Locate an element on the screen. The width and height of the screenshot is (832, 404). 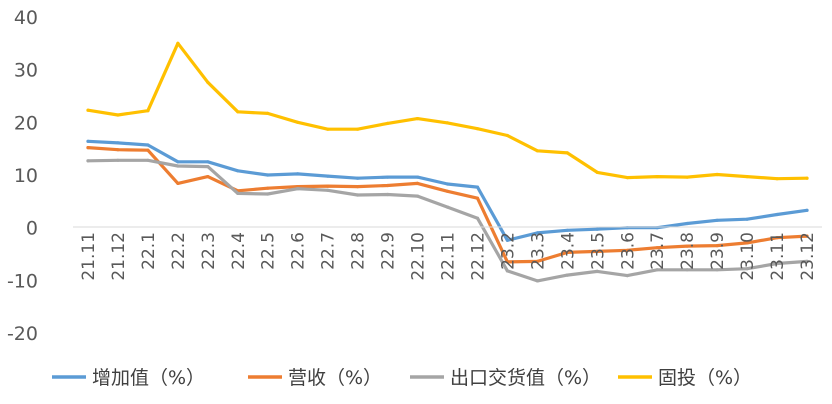
x-tick-label: 23.7 is located at coordinates (658, 251).